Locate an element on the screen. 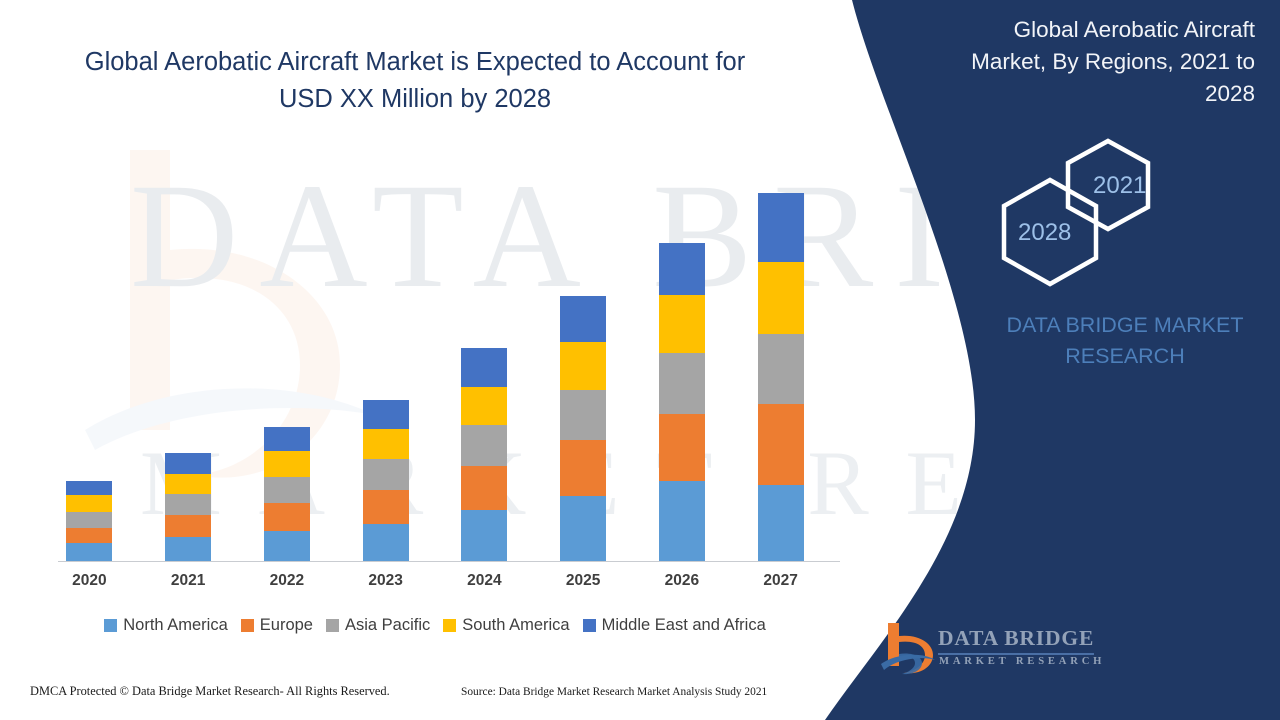 Image resolution: width=1280 pixels, height=720 pixels. stacked-bar-2023 is located at coordinates (385, 480).